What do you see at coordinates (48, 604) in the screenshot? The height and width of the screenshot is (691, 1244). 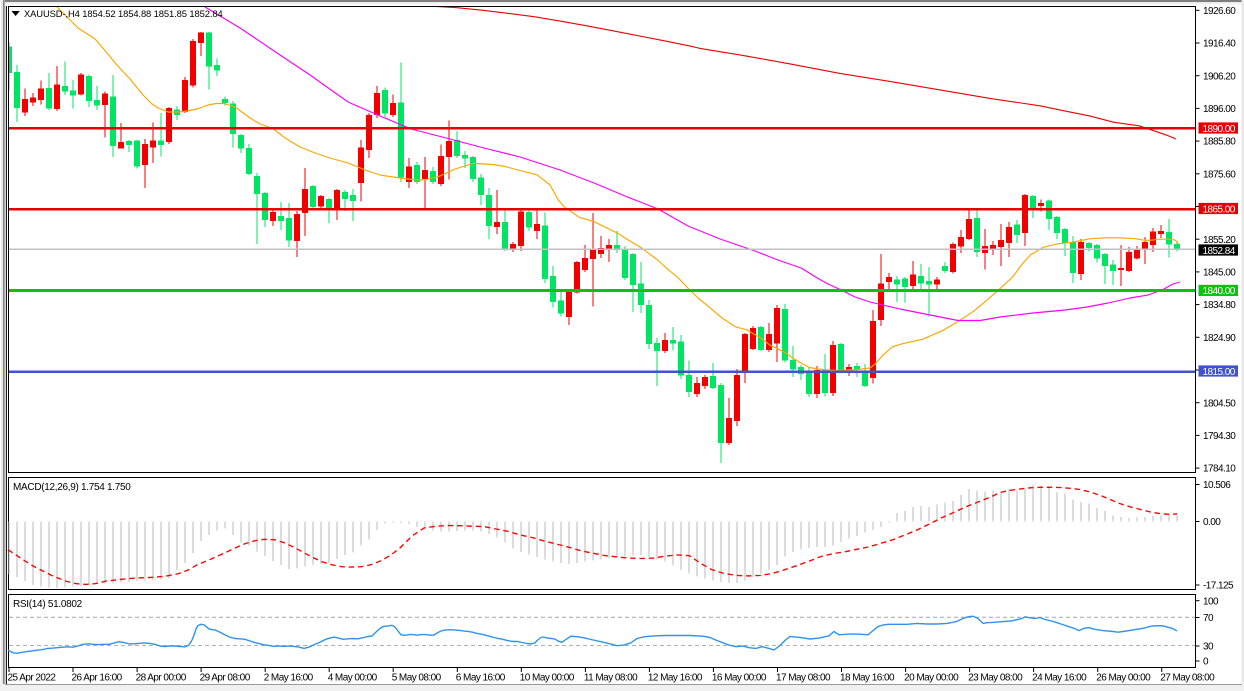 I see `svg-text: RSI(14) 51.0802` at bounding box center [48, 604].